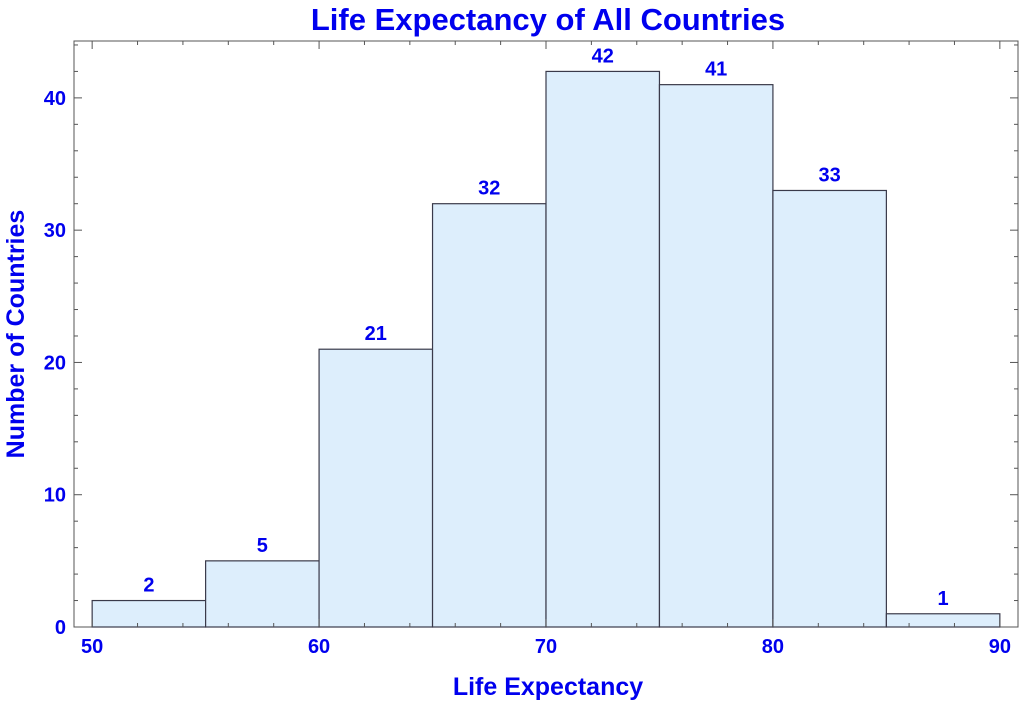  I want to click on x-axis-label: Life Expectancy, so click(548, 687).